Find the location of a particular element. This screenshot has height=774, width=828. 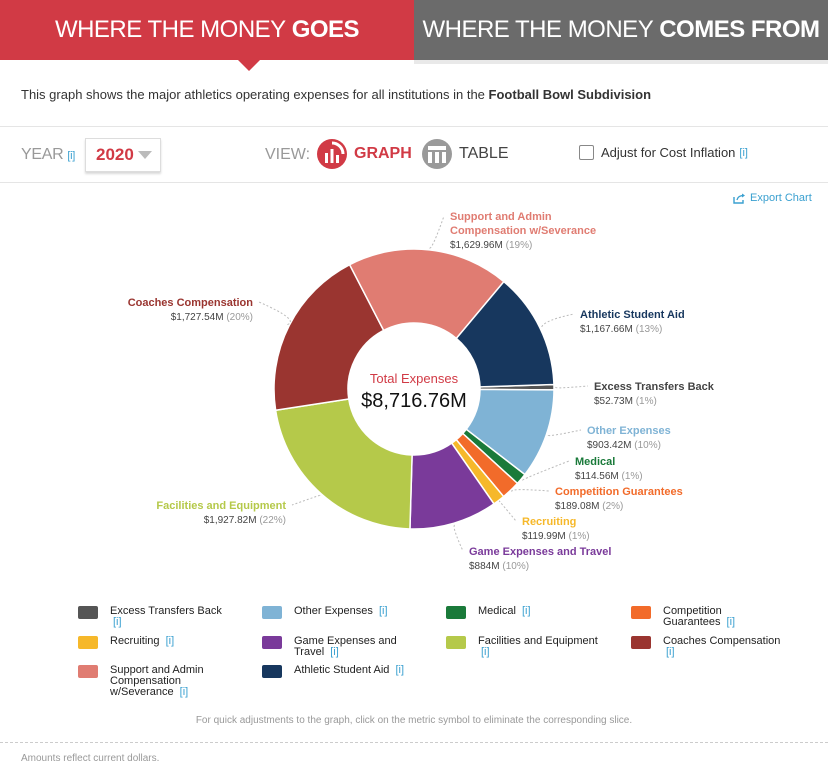

slice-label-facilities-and-equipment: Facilities and Equipment is located at coordinates (221, 506).